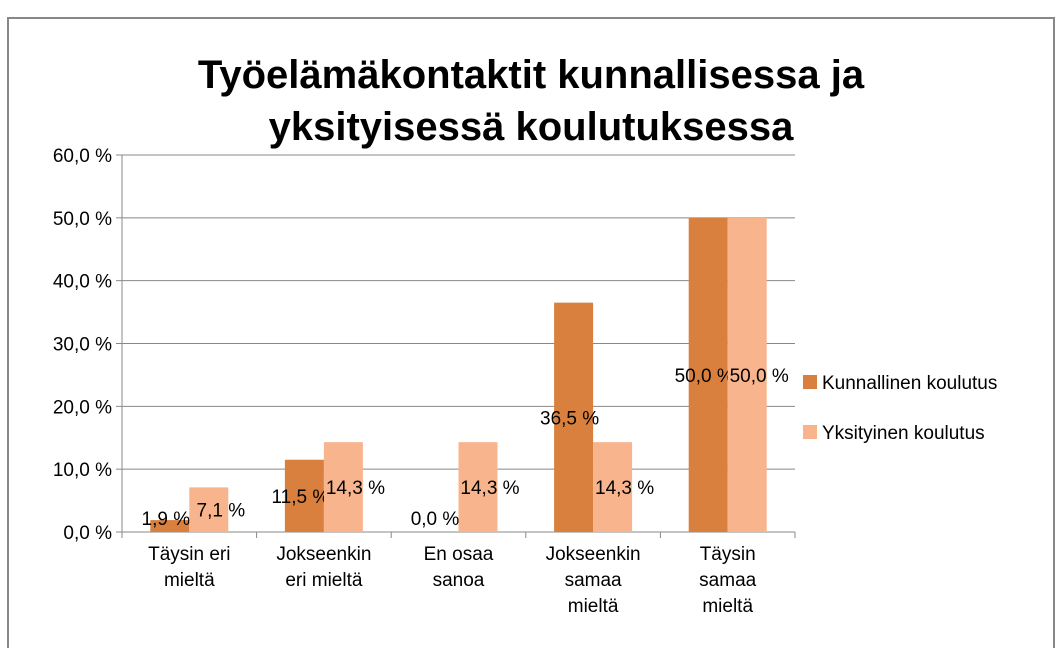  Describe the element at coordinates (727, 580) in the screenshot. I see `x-tick-label: Täysin samaa mieltä` at that location.